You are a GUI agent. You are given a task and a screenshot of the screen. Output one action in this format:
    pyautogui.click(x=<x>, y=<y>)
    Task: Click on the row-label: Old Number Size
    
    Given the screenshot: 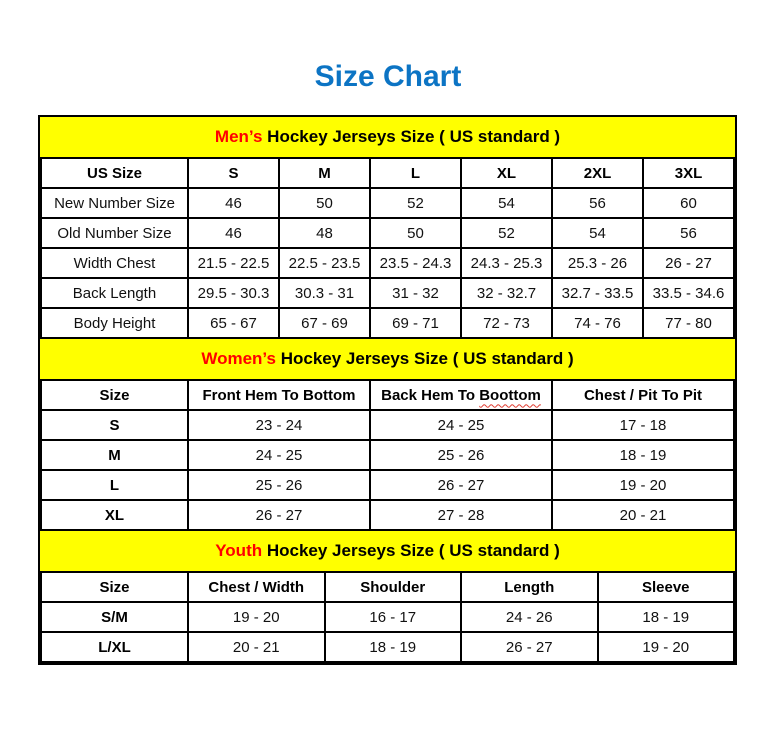 What is the action you would take?
    pyautogui.click(x=114, y=233)
    